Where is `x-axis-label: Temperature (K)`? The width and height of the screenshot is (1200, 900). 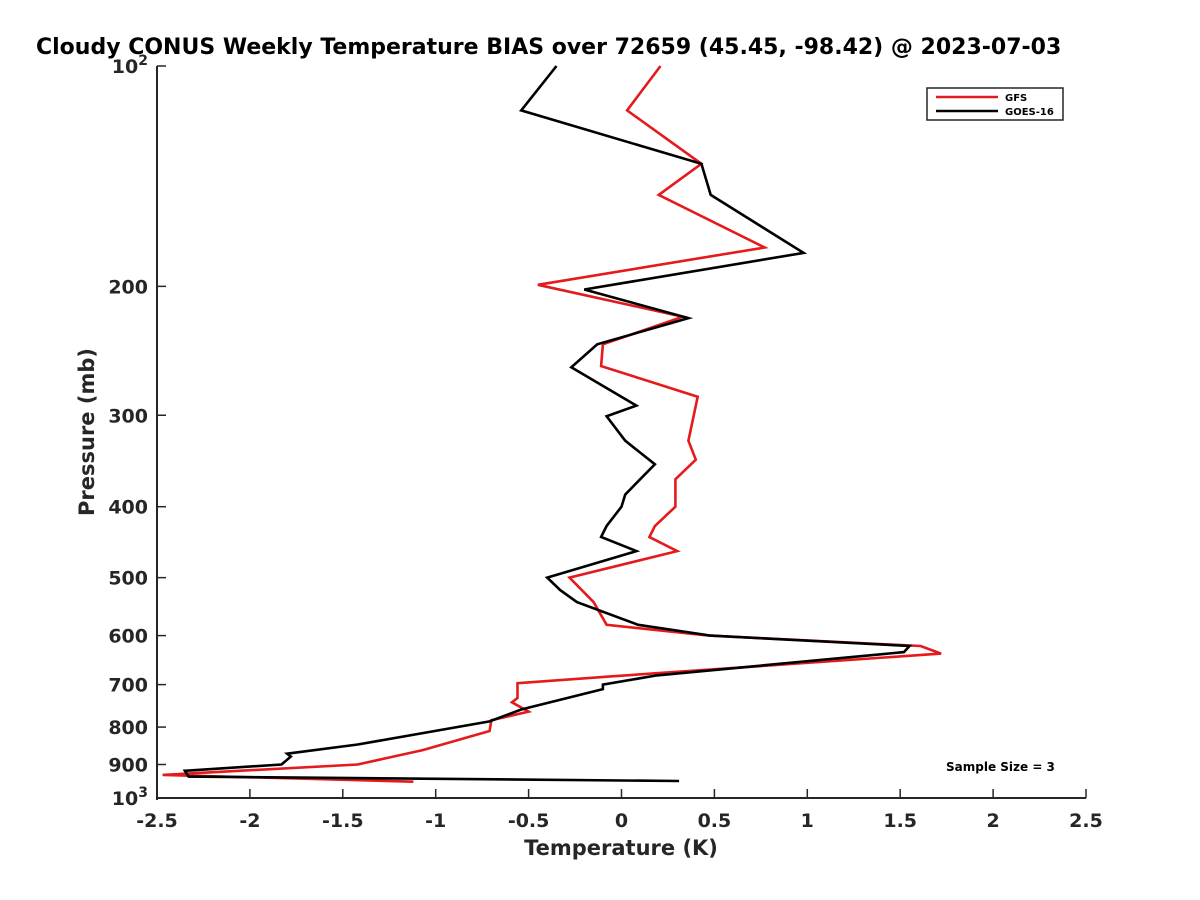
x-axis-label: Temperature (K) is located at coordinates (621, 848).